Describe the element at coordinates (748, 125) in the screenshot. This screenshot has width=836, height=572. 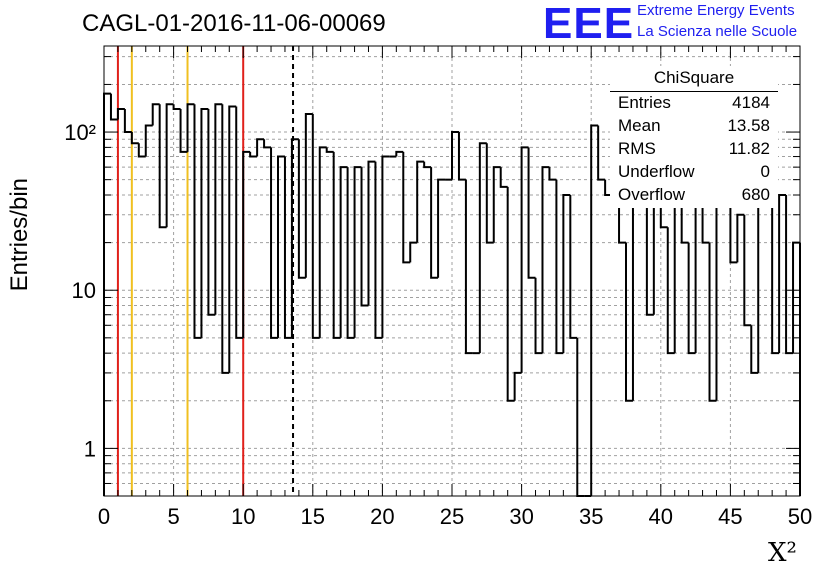
I see `stats-value: 13.58` at that location.